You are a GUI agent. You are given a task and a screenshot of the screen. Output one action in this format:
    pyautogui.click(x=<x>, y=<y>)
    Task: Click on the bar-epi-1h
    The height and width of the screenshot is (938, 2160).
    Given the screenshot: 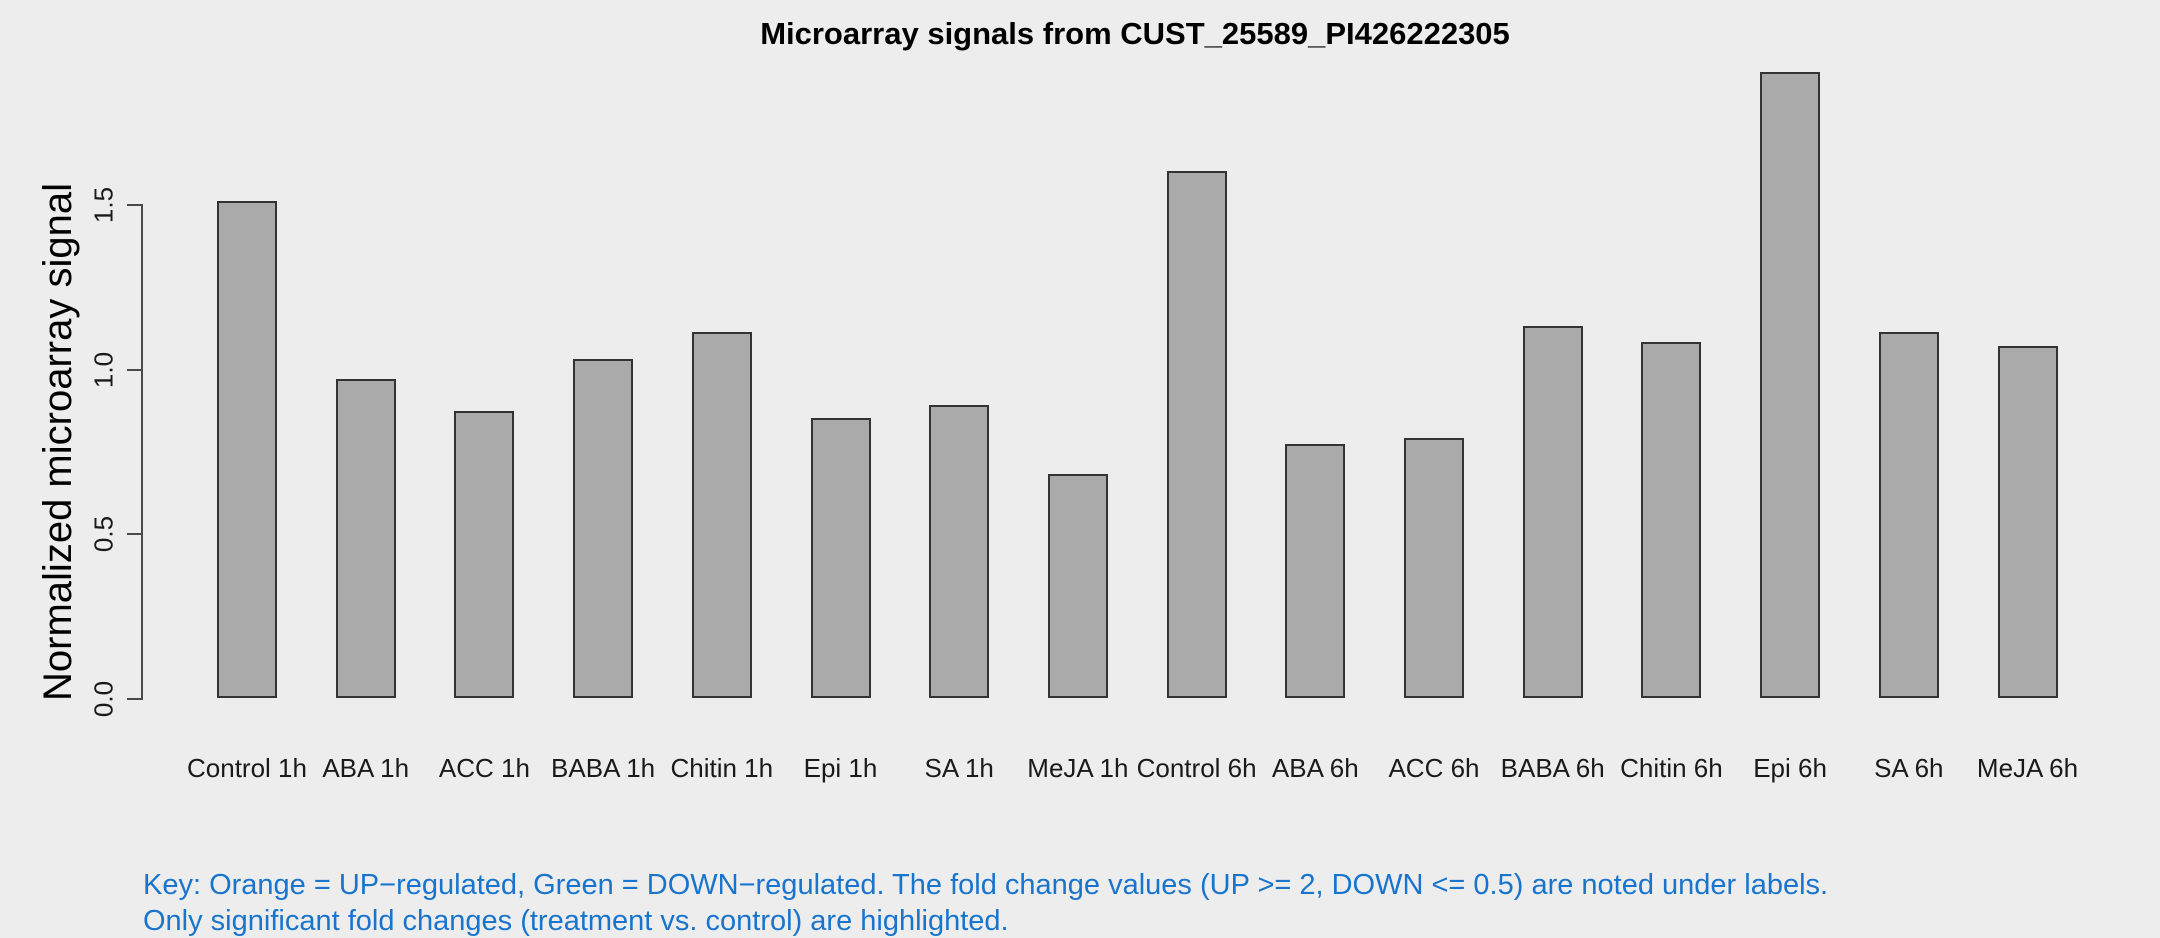 What is the action you would take?
    pyautogui.click(x=840, y=558)
    